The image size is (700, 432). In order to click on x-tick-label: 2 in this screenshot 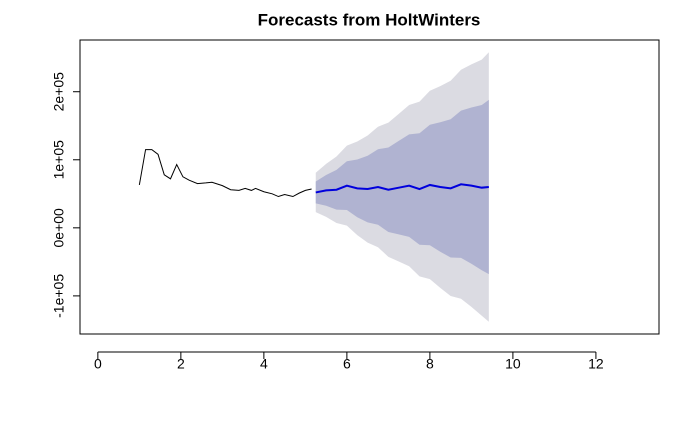, I will do `click(181, 364)`.